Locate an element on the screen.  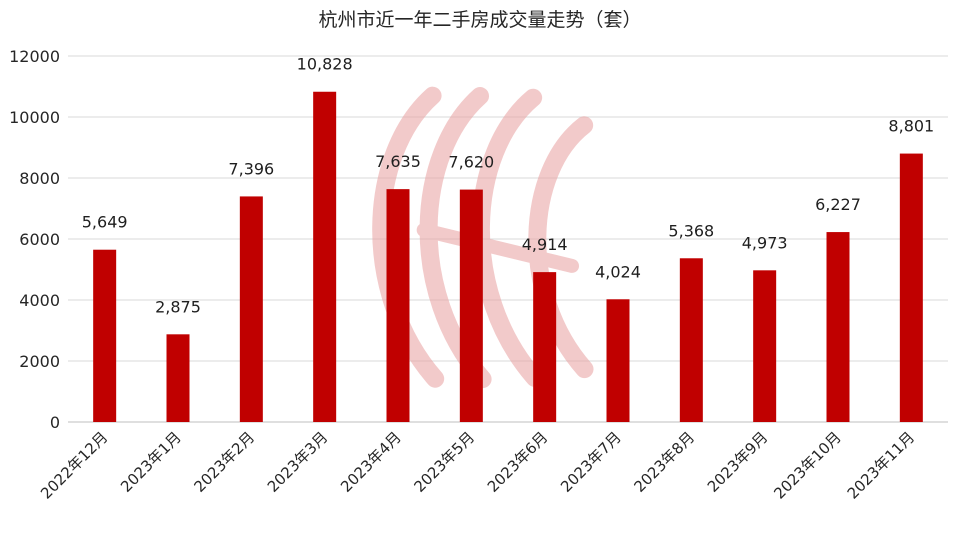
data-label: 7,396 is located at coordinates (251, 168).